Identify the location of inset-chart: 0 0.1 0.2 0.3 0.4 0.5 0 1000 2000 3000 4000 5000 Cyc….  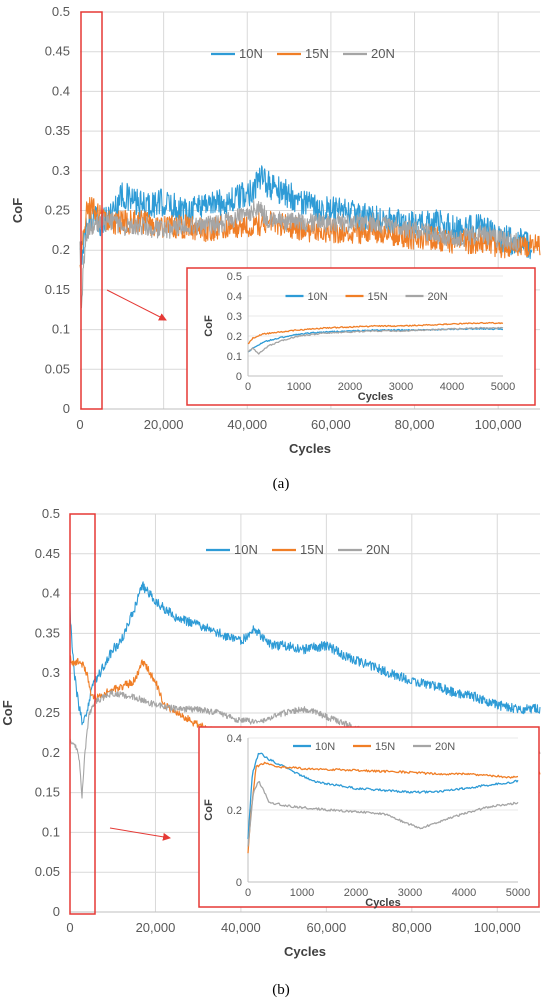
(359, 337).